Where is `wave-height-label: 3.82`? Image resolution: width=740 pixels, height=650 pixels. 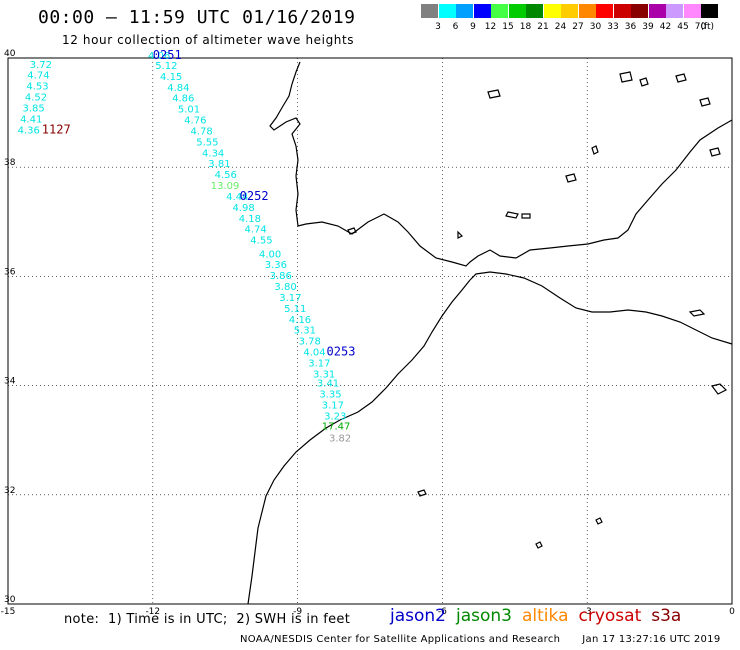 wave-height-label: 3.82 is located at coordinates (340, 438).